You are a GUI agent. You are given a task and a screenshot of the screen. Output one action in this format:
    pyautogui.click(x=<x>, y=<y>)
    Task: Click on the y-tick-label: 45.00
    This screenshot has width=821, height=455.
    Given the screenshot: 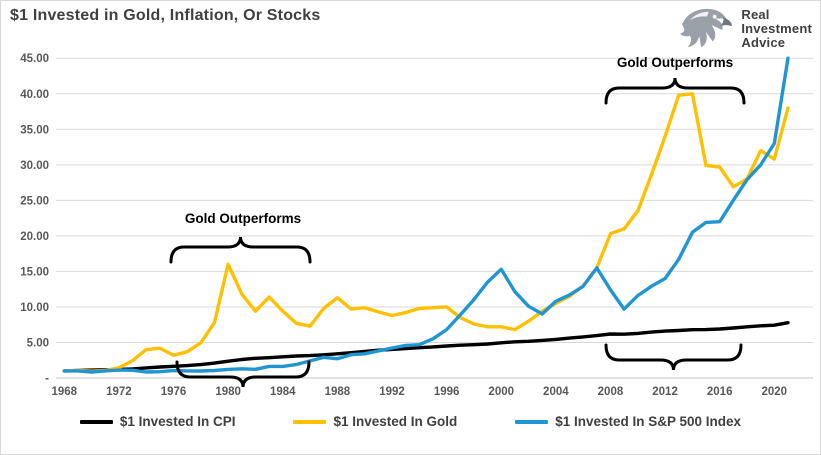 What is the action you would take?
    pyautogui.click(x=34, y=59)
    